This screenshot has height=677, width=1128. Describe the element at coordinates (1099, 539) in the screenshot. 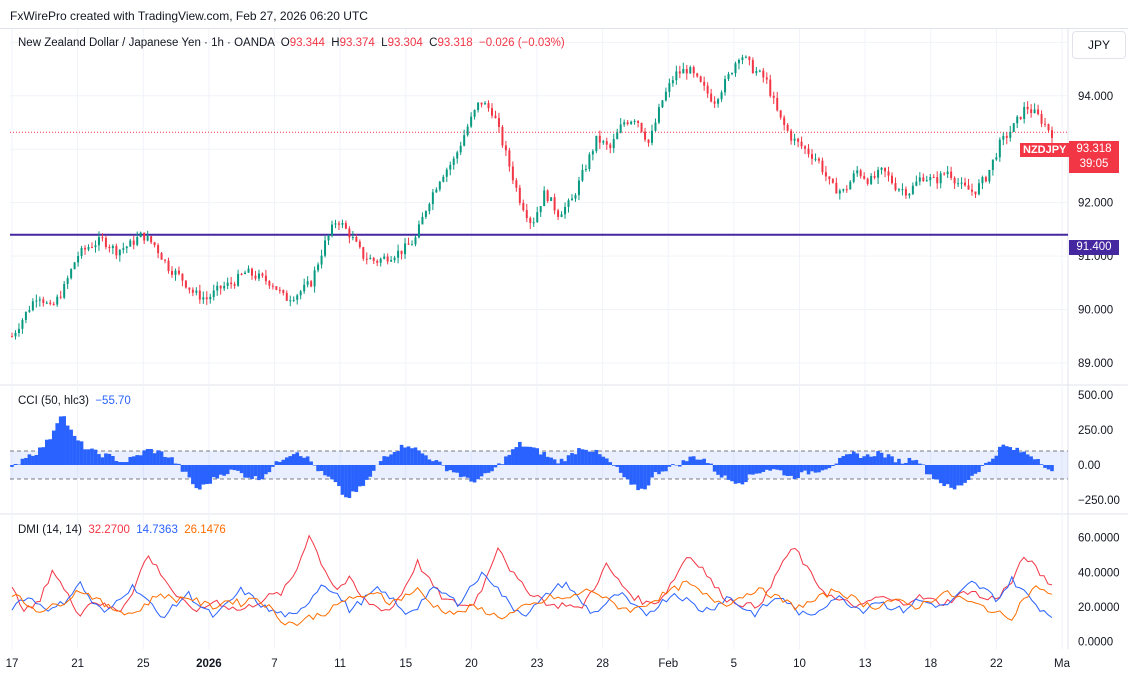

I see `dmi-tick-label: 60.0000` at that location.